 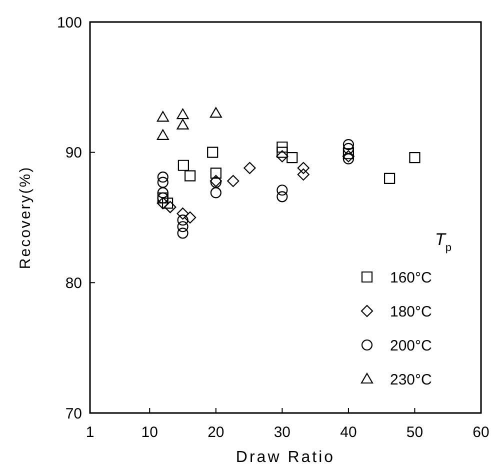 I want to click on x-tick-label: 10, so click(x=149, y=432).